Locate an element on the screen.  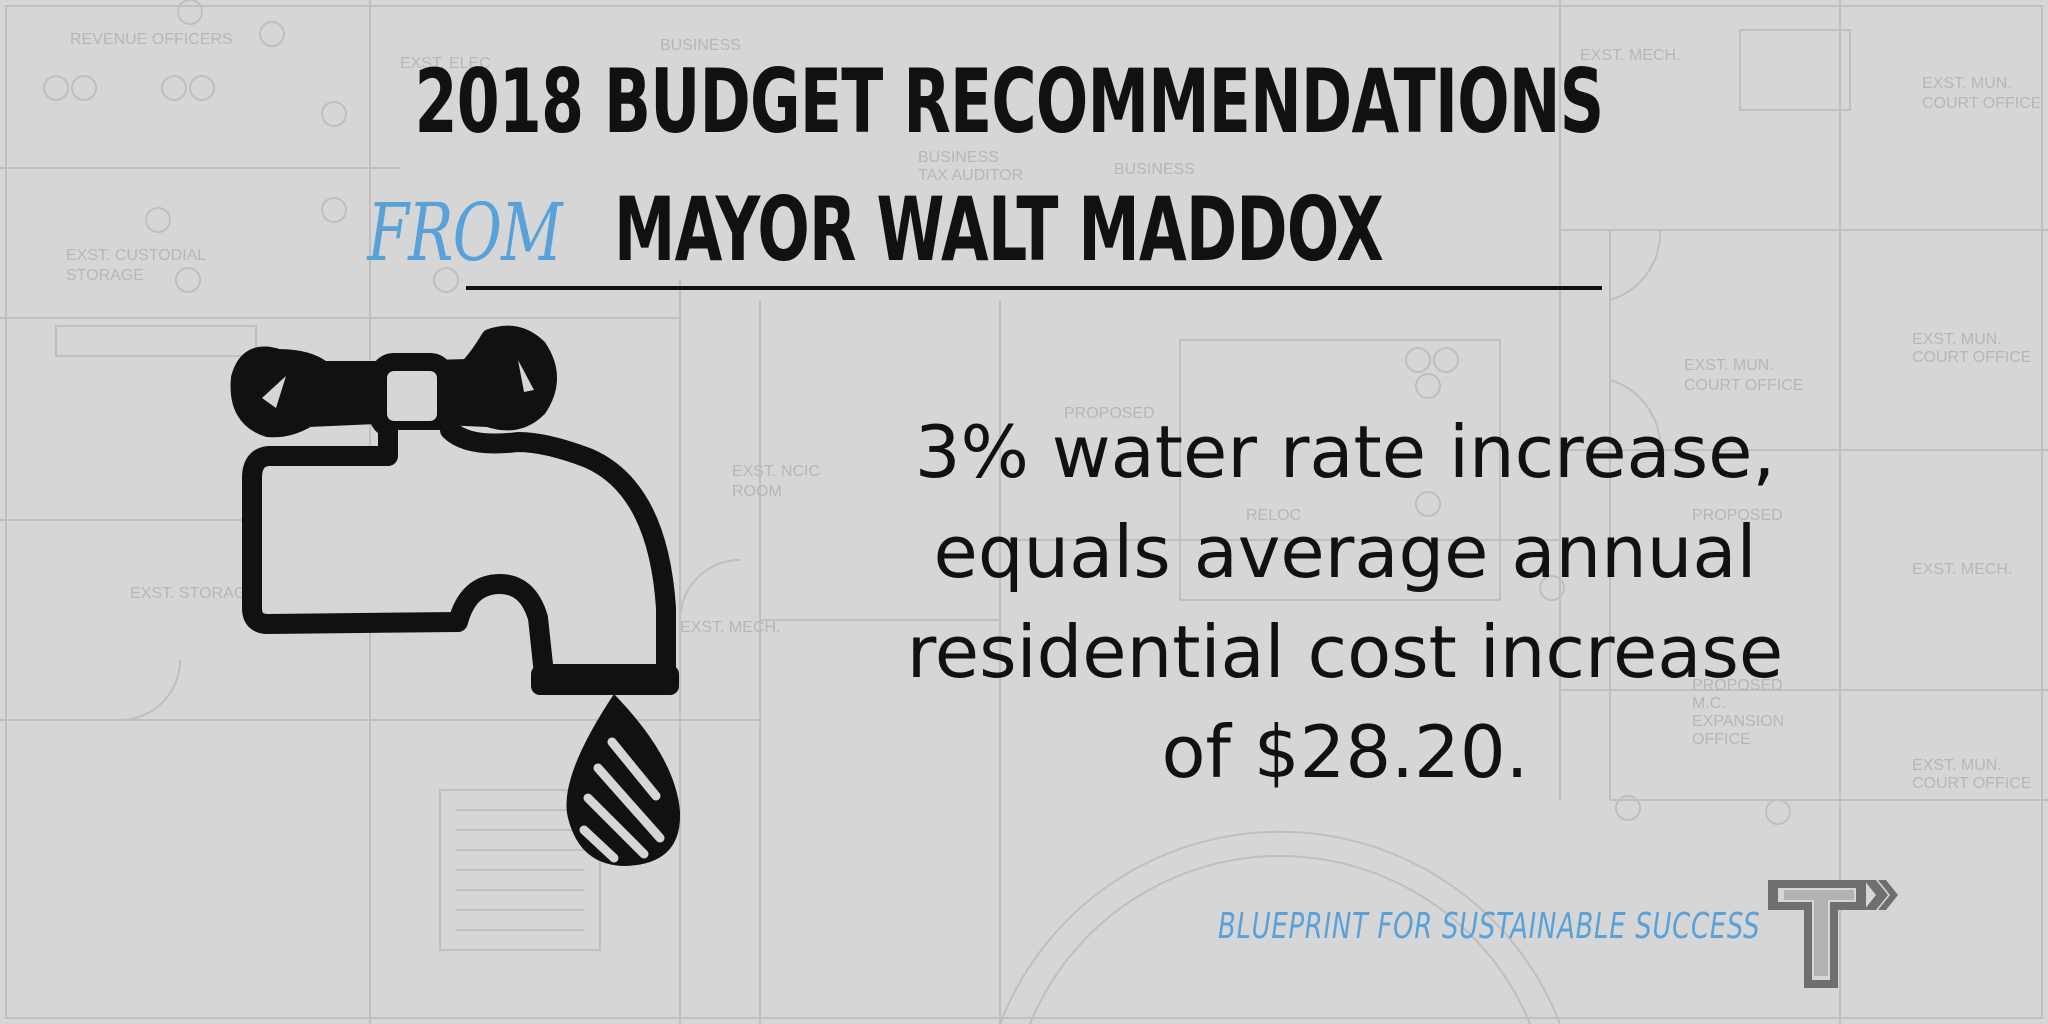
svg-text: EXPANSION is located at coordinates (1738, 721).